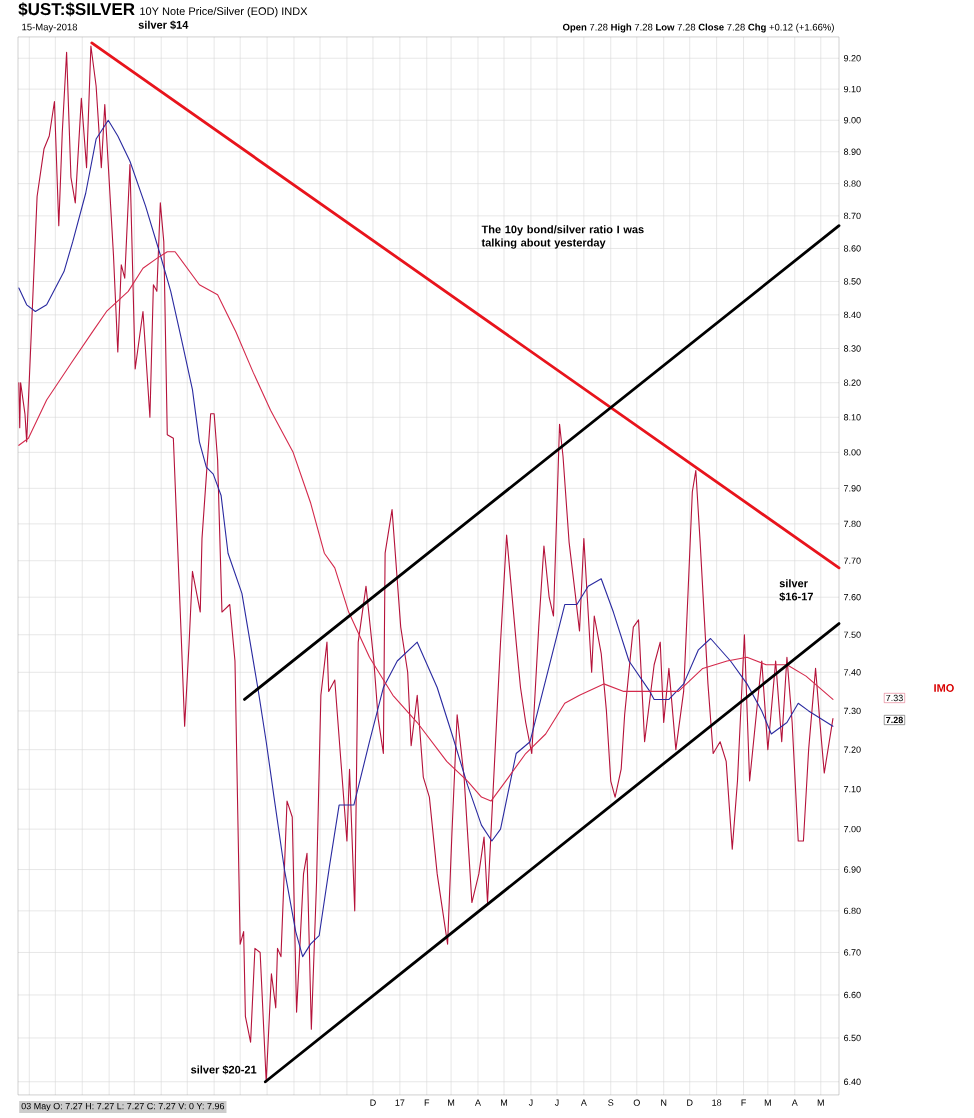 The image size is (974, 1118). What do you see at coordinates (698, 28) in the screenshot?
I see `text: Open 7.28 High 7.28 Low 7.28 Close 7.28 Chg +0.12 (+1.66%)` at bounding box center [698, 28].